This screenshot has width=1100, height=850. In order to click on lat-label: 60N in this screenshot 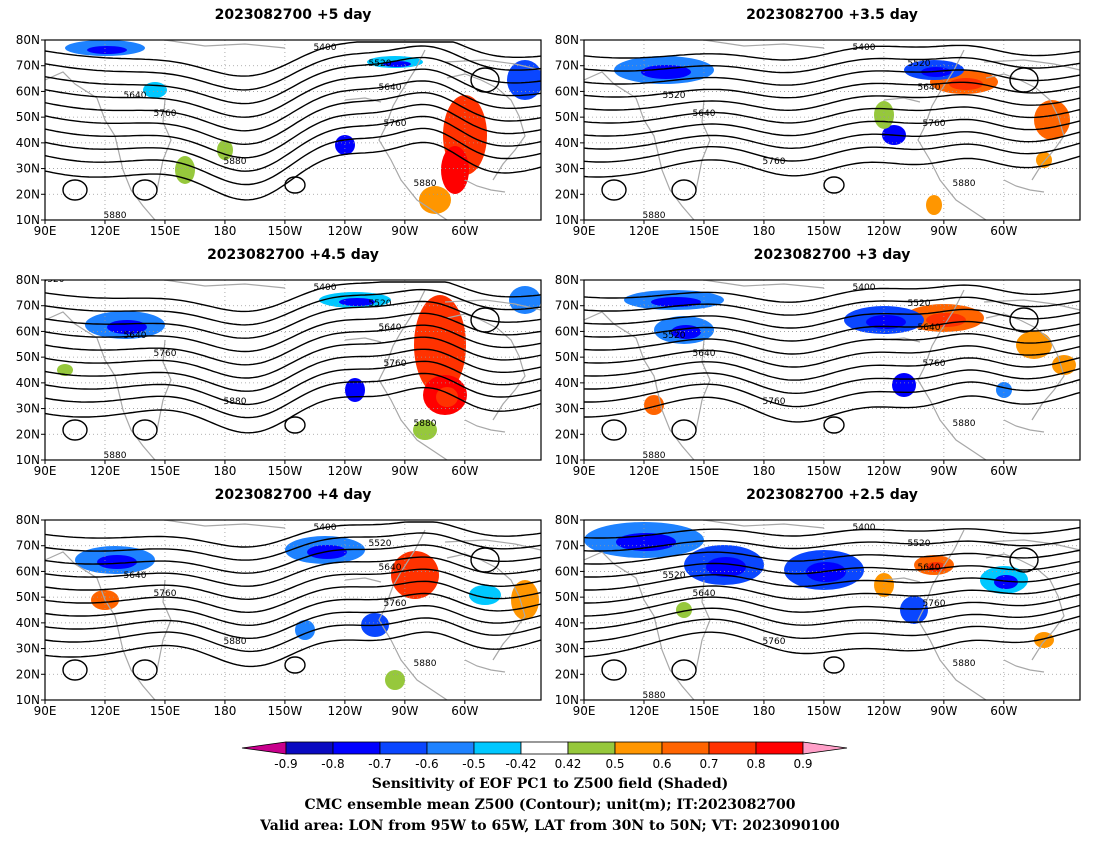, I will do `click(28, 331)`.